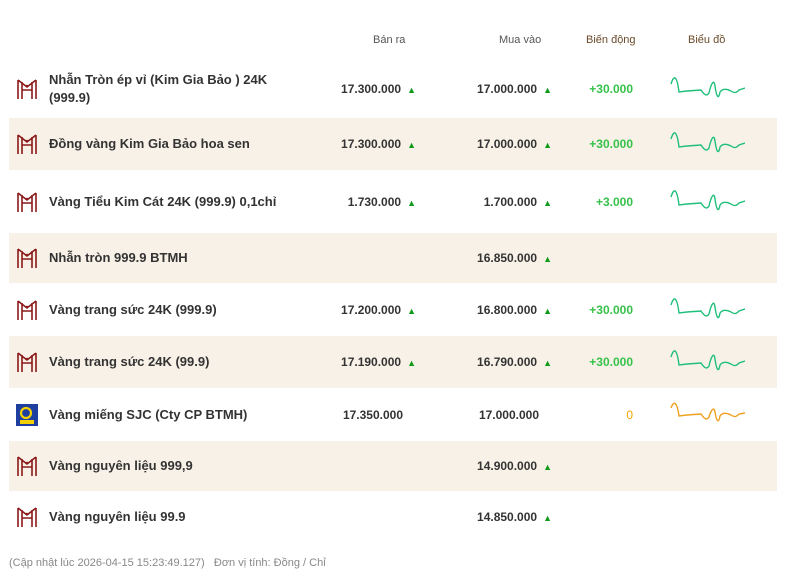 The width and height of the screenshot is (787, 577). What do you see at coordinates (372, 414) in the screenshot?
I see `sell-price: 17.350.000` at bounding box center [372, 414].